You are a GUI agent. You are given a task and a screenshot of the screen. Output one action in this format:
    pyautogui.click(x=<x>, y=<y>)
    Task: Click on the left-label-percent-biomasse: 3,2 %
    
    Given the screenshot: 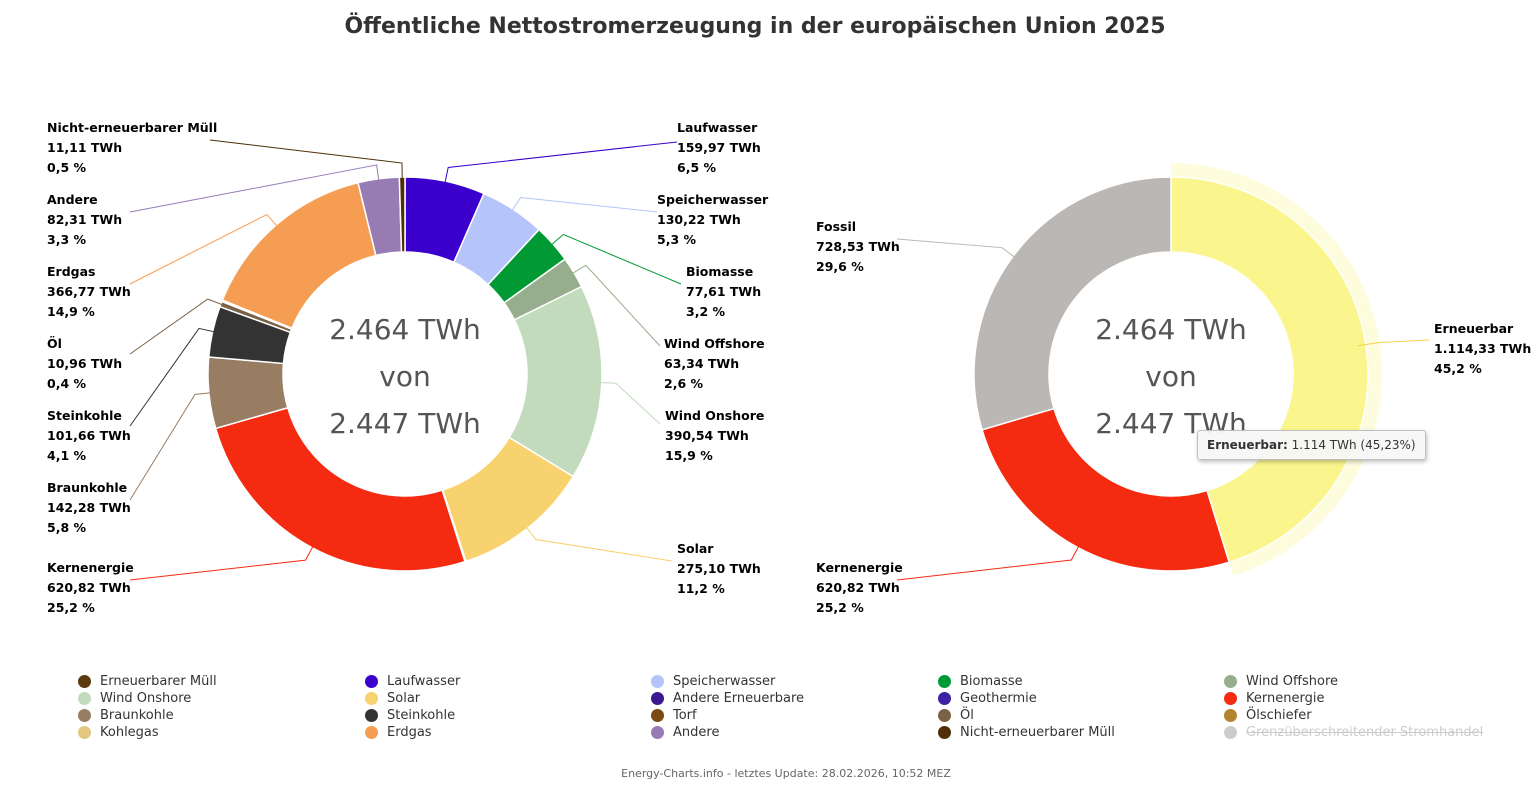 What is the action you would take?
    pyautogui.click(x=705, y=311)
    